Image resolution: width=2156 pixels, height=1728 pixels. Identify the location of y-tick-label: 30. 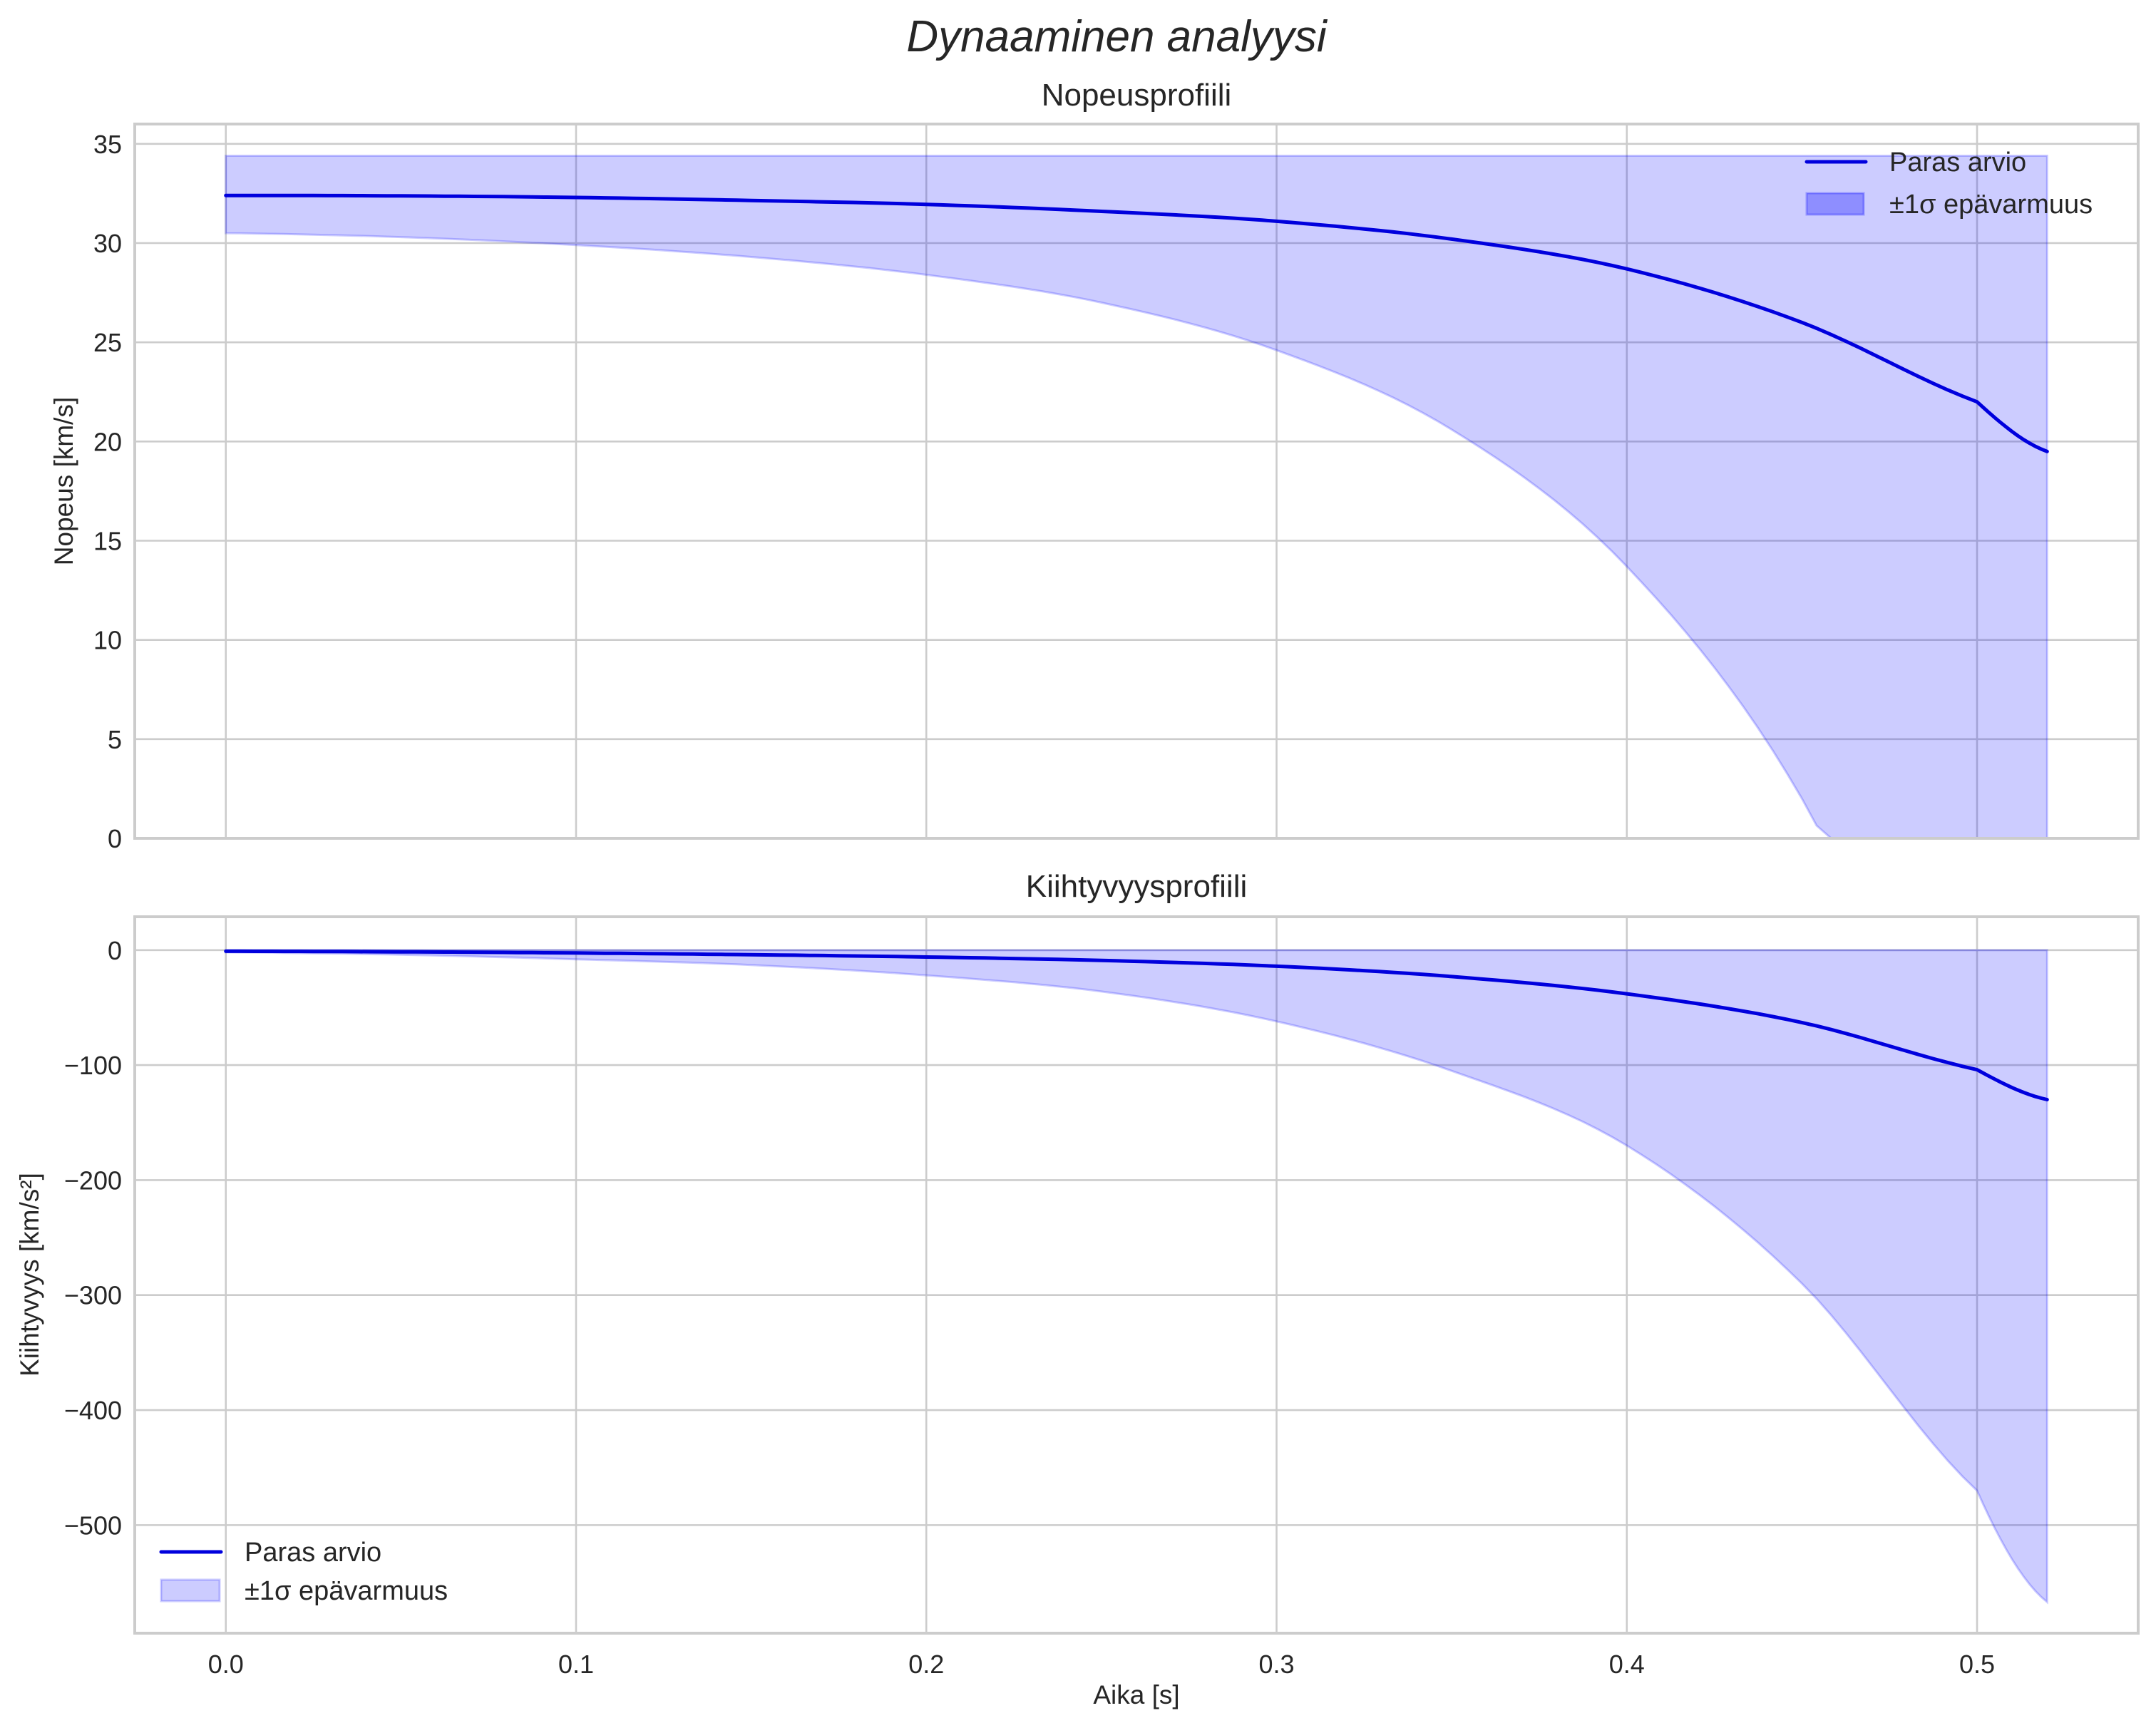
(107, 243).